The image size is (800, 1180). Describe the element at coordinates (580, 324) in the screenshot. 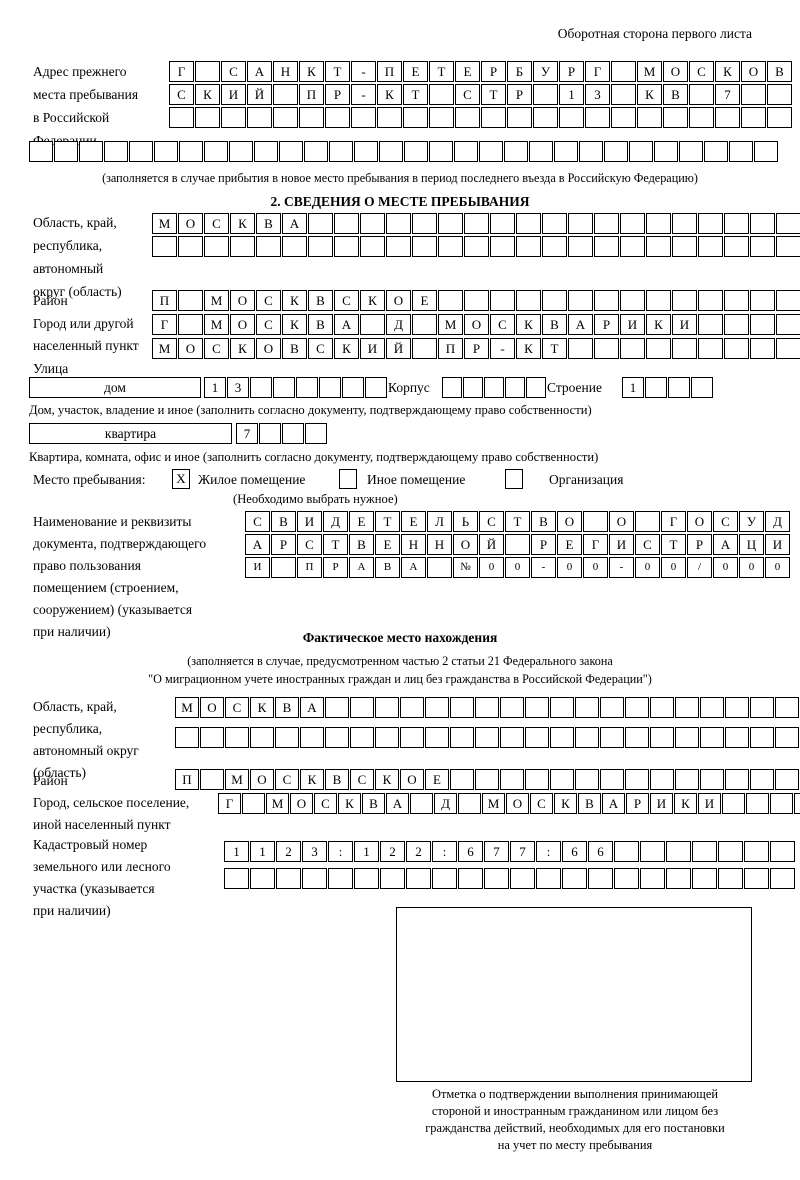

I see `char-cell: А` at that location.